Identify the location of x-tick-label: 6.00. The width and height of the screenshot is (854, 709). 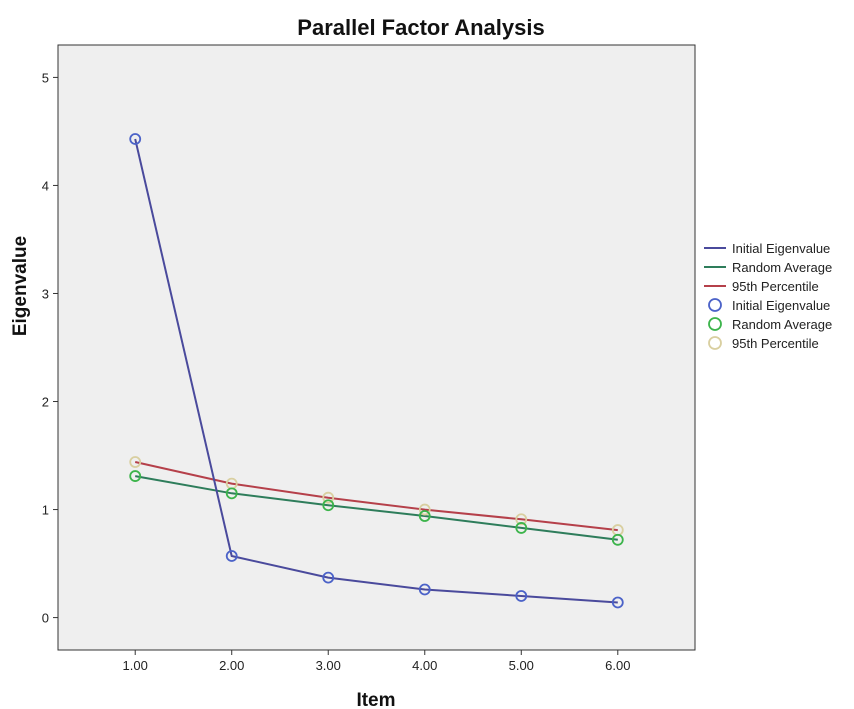
(617, 665).